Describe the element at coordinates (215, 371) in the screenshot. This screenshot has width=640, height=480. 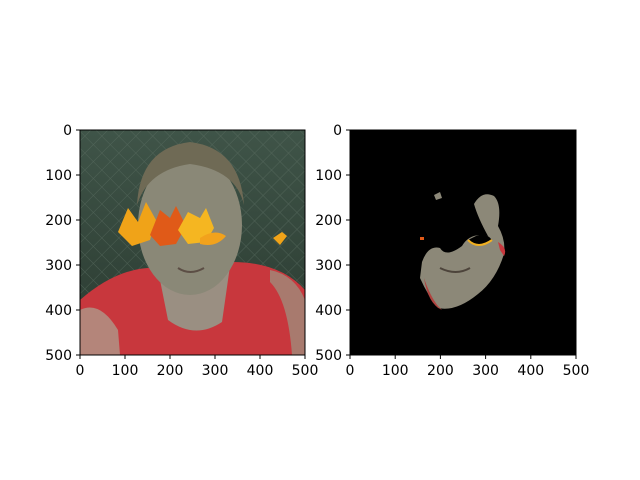
I see `left-xtick-label: 300` at that location.